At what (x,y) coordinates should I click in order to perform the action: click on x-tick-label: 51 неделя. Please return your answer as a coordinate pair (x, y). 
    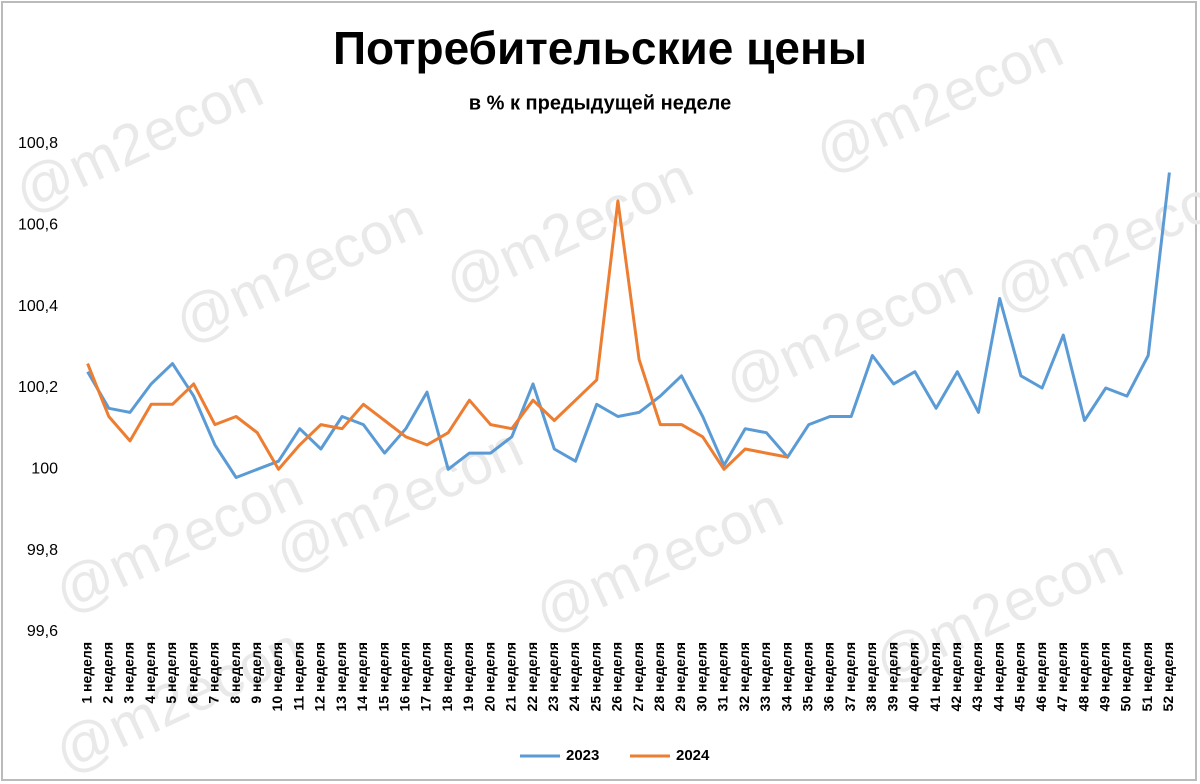
    Looking at the image, I should click on (1147, 676).